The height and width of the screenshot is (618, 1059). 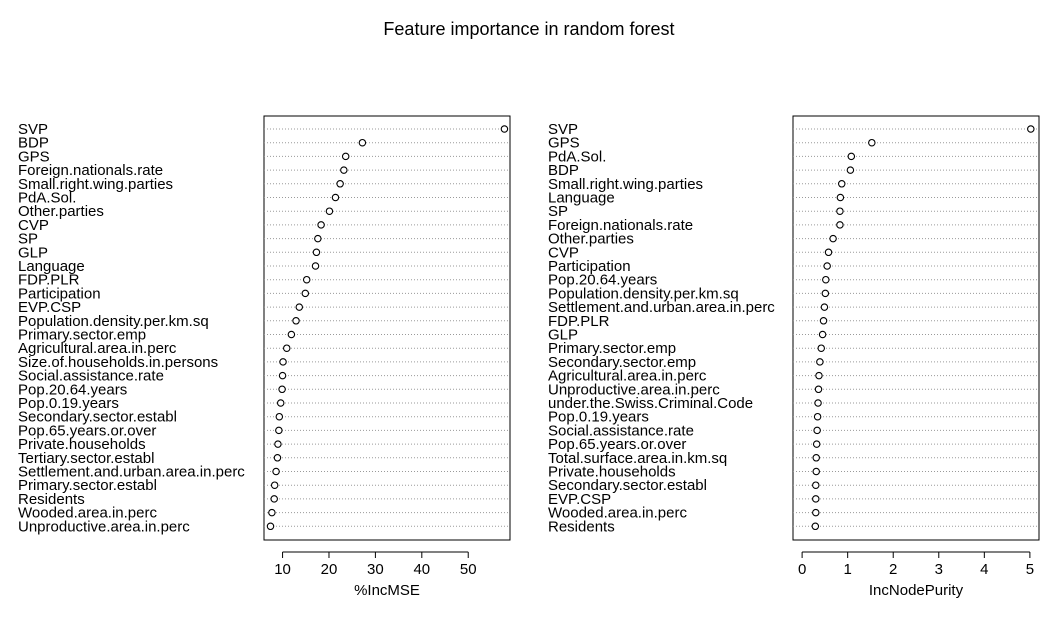 What do you see at coordinates (86, 458) in the screenshot?
I see `feature-label: Tertiary.sector.establ` at bounding box center [86, 458].